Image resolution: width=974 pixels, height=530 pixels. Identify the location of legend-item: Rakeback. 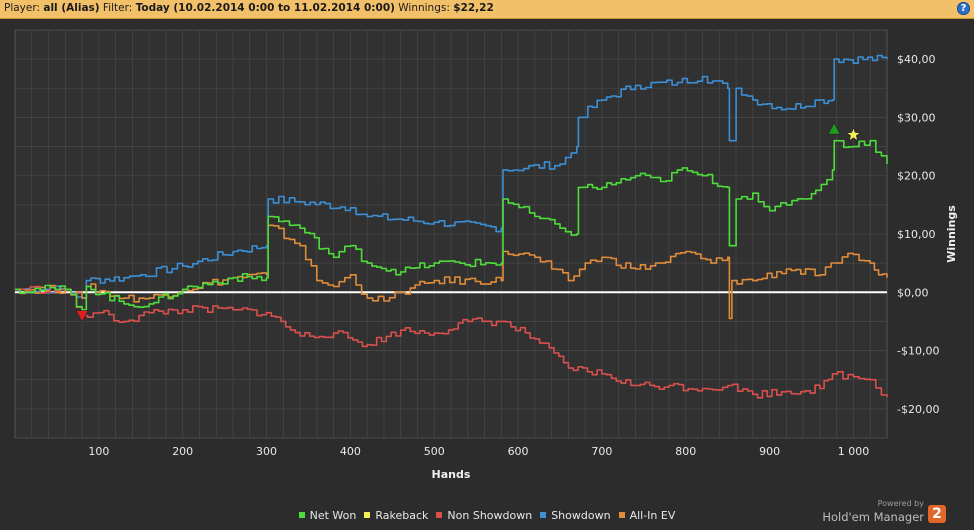
(396, 515).